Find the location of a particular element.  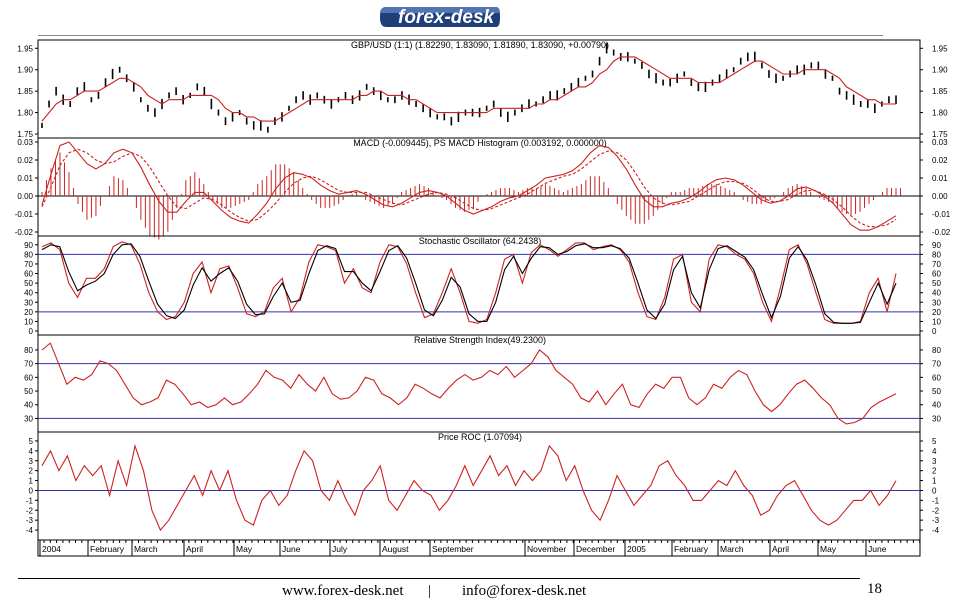

y-tick-label-right: 20 is located at coordinates (936, 312).